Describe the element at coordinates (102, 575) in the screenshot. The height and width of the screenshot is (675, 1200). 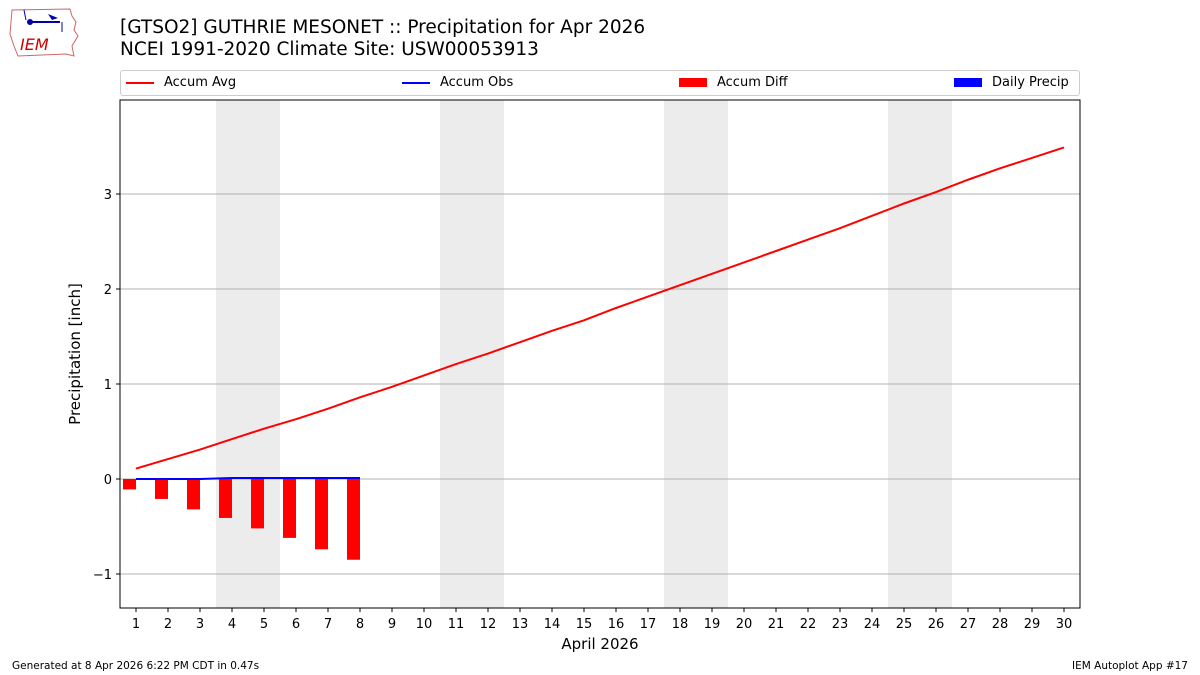
I see `y-tick-label: −1` at that location.